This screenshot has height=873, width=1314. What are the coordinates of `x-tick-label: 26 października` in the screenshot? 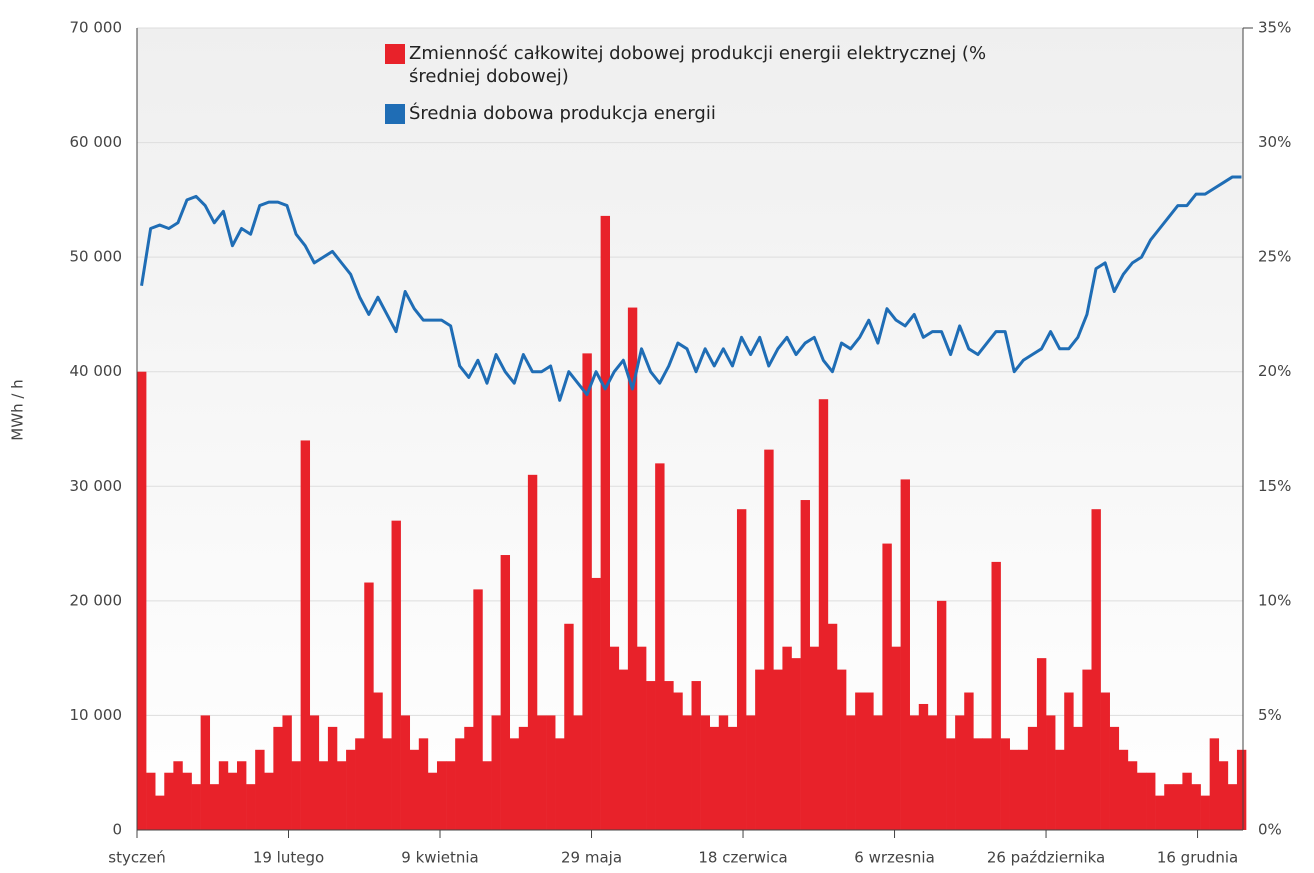 It's located at (1046, 858).